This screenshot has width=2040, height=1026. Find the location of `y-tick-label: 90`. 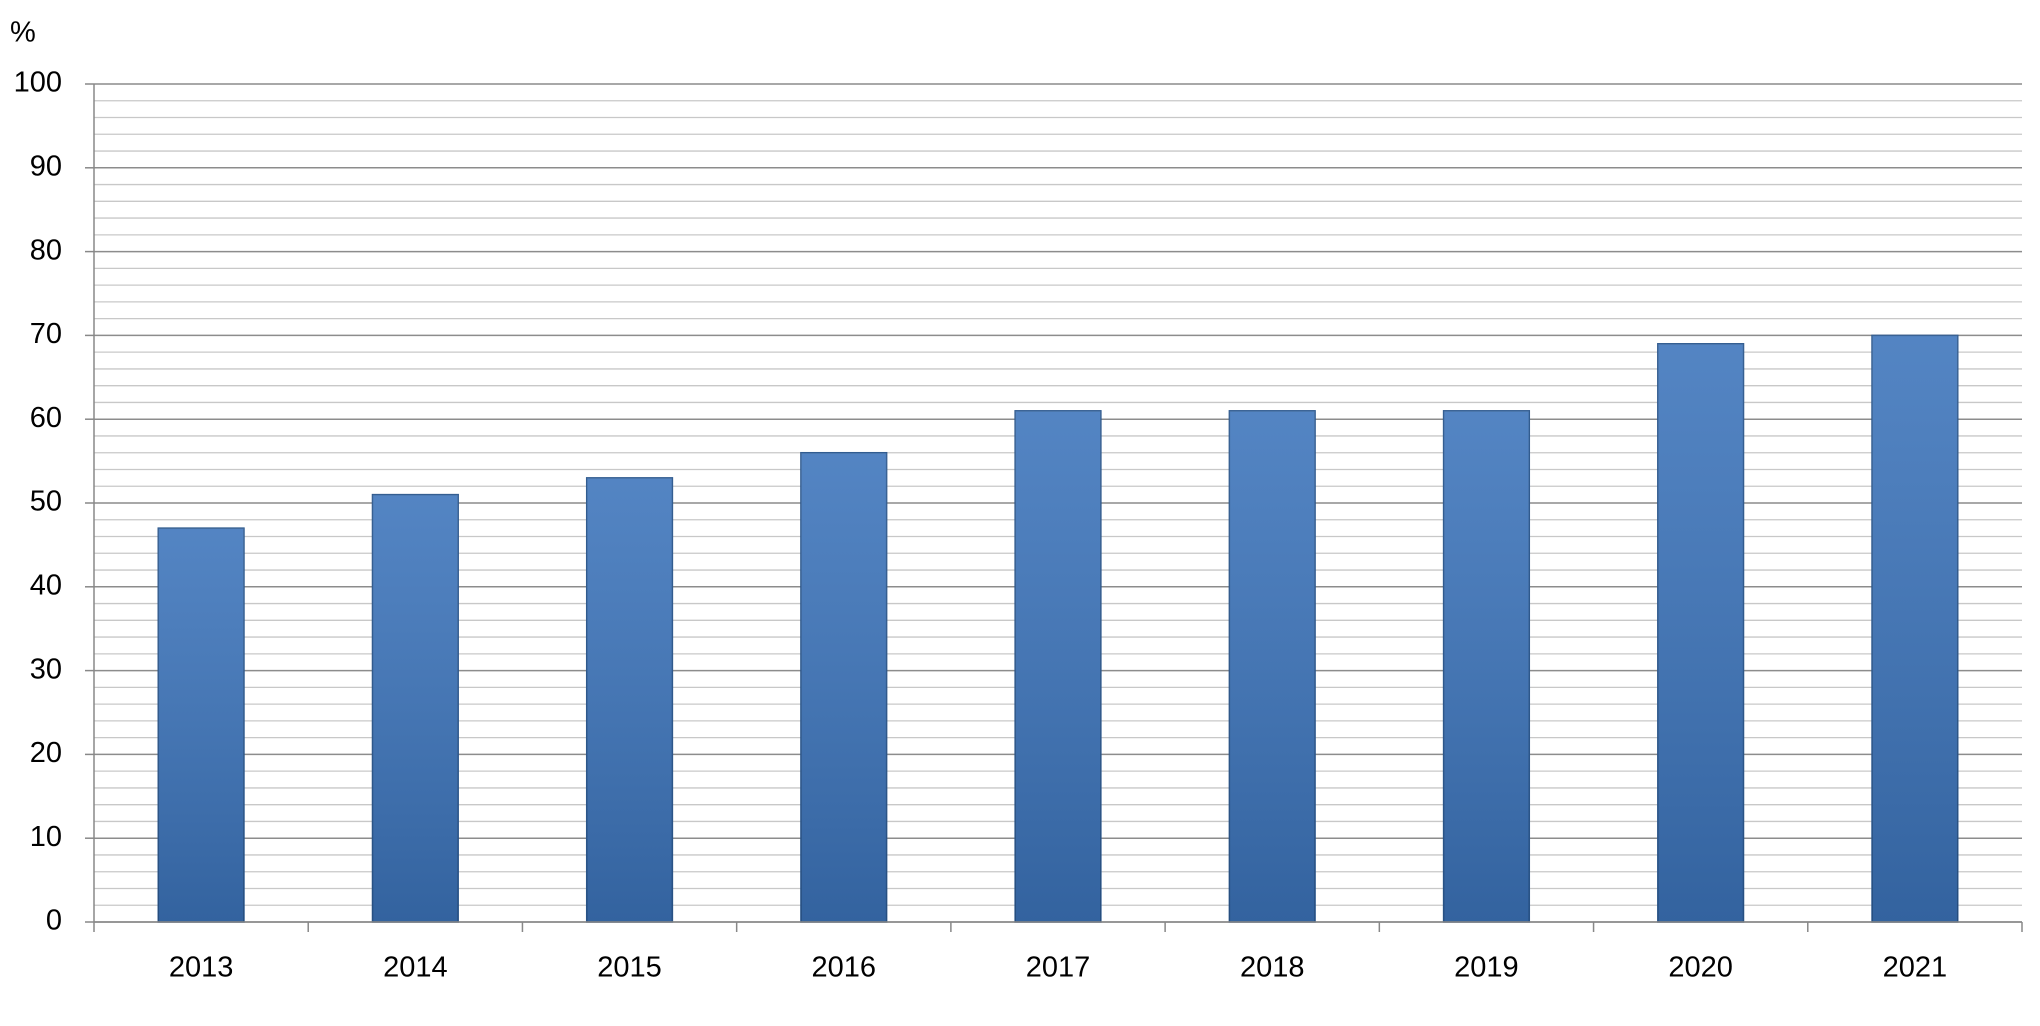

y-tick-label: 90 is located at coordinates (46, 166).